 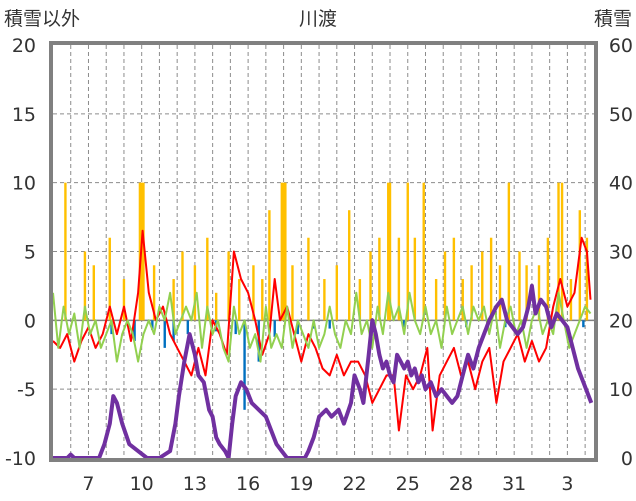 What do you see at coordinates (354, 484) in the screenshot?
I see `x-tick-label: 22` at bounding box center [354, 484].